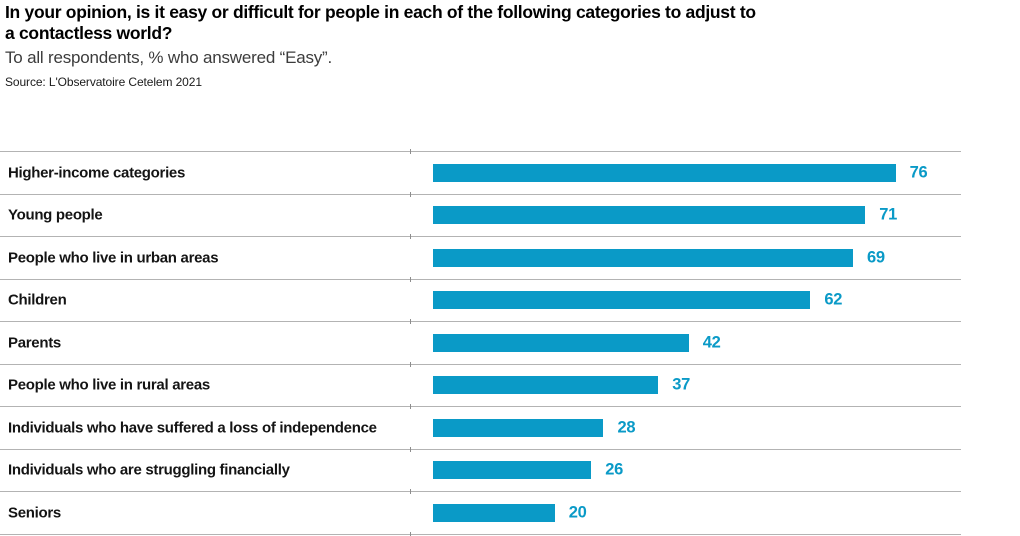 Image resolution: width=1020 pixels, height=536 pixels. I want to click on bar-value: 28, so click(626, 427).